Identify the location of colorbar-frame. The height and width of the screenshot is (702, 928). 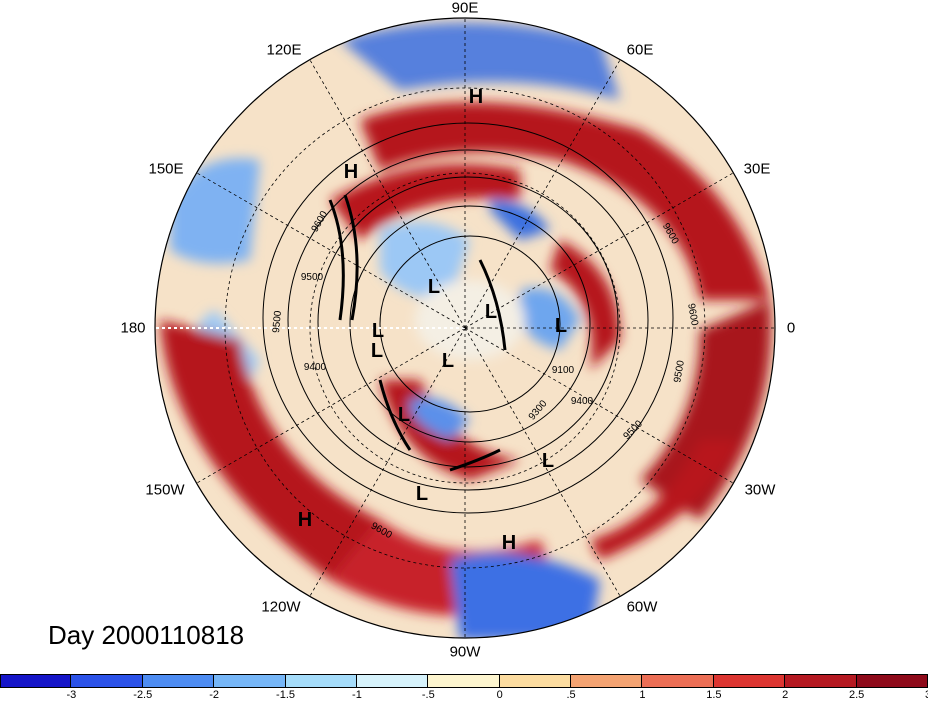
(464, 681).